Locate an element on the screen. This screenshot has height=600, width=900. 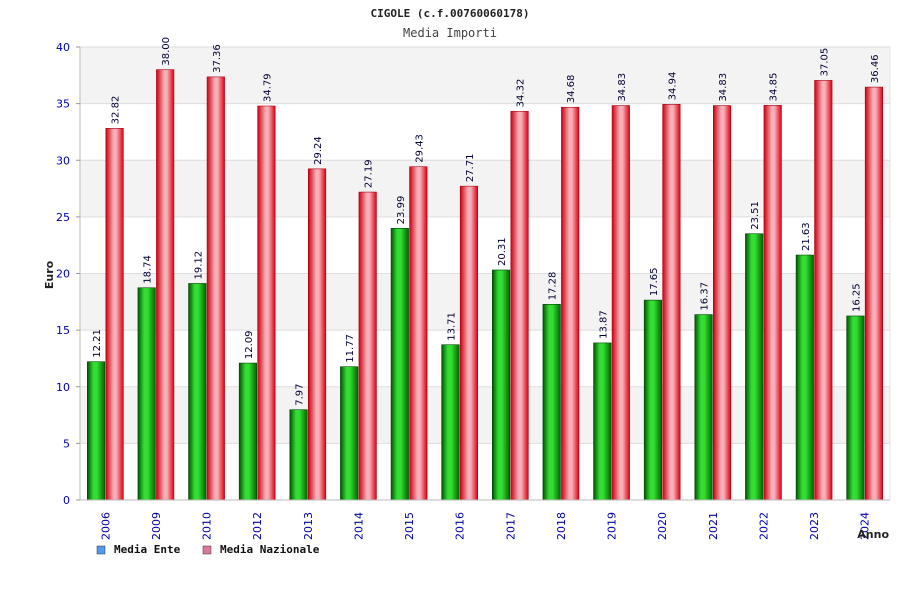
data-label: 16.25 is located at coordinates (856, 297).